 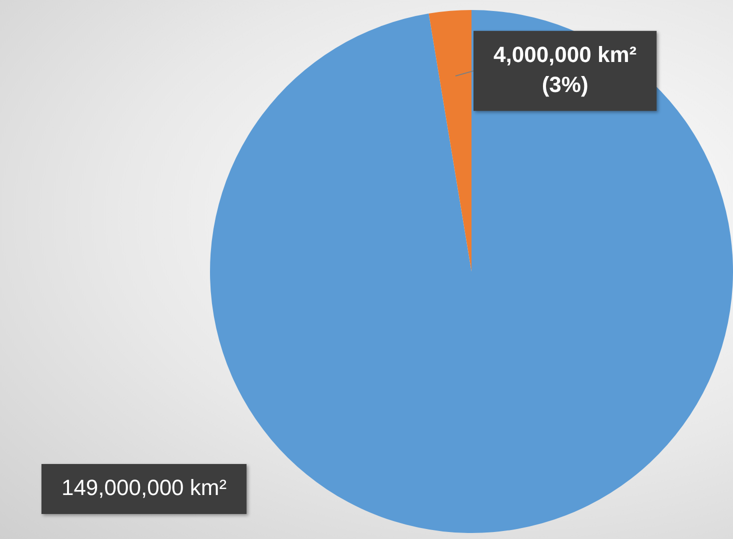 What do you see at coordinates (565, 69) in the screenshot?
I see `data-label: 4,000,000 km² (3%)` at bounding box center [565, 69].